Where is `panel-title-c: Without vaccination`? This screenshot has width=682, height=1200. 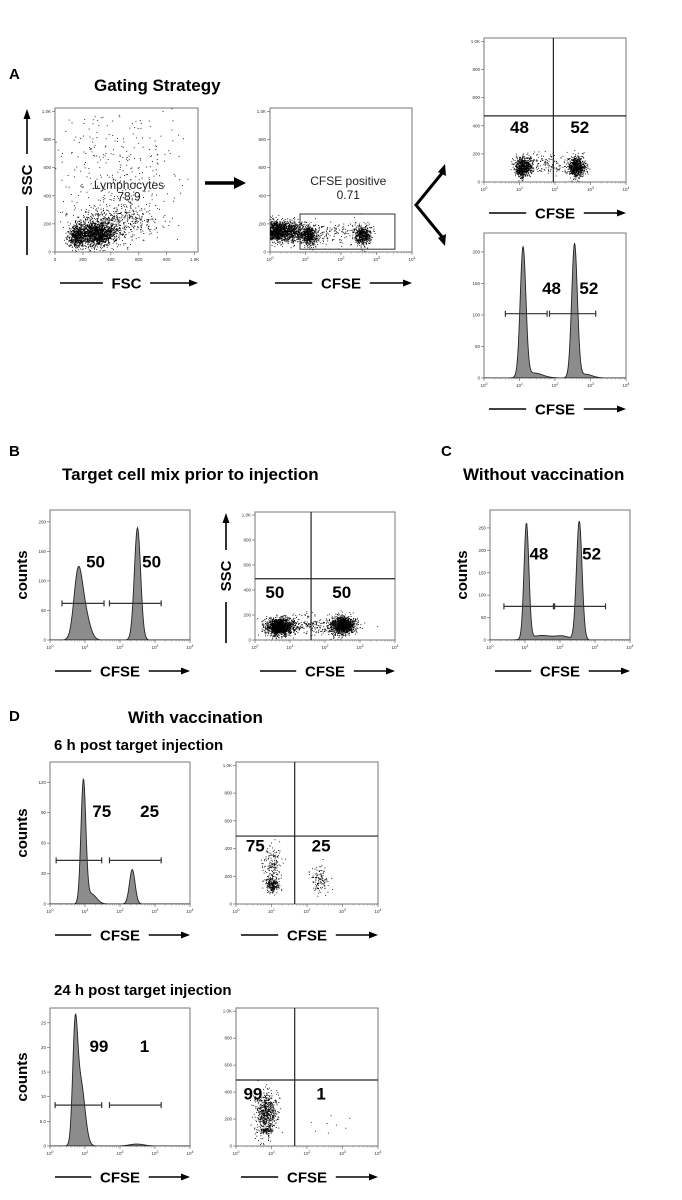
panel-title-c: Without vaccination is located at coordinates (544, 474).